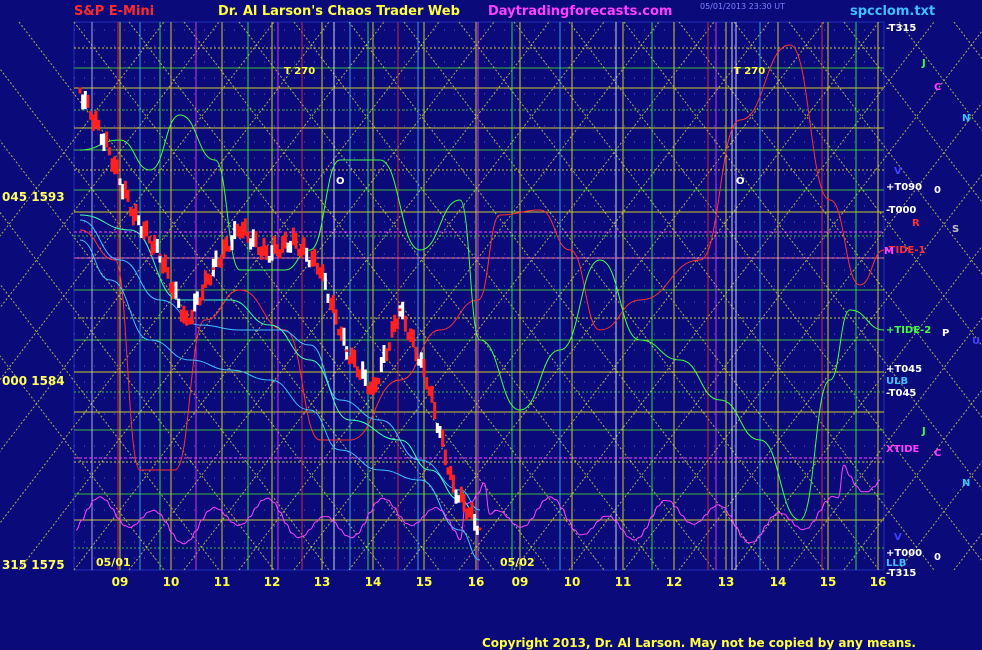  Describe the element at coordinates (901, 573) in the screenshot. I see `right-label: -T315` at that location.